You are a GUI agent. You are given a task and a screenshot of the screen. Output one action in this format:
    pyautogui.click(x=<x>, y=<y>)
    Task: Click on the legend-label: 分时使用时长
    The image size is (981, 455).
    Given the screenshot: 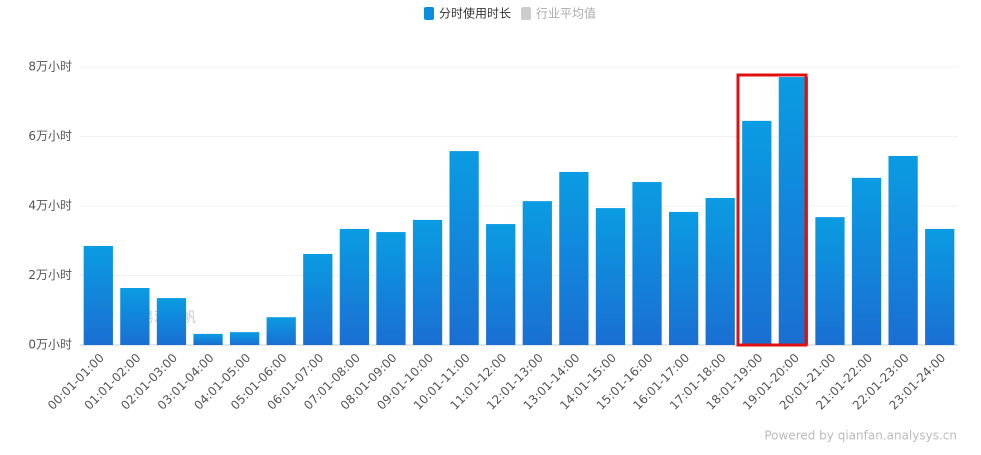 What is the action you would take?
    pyautogui.click(x=475, y=13)
    